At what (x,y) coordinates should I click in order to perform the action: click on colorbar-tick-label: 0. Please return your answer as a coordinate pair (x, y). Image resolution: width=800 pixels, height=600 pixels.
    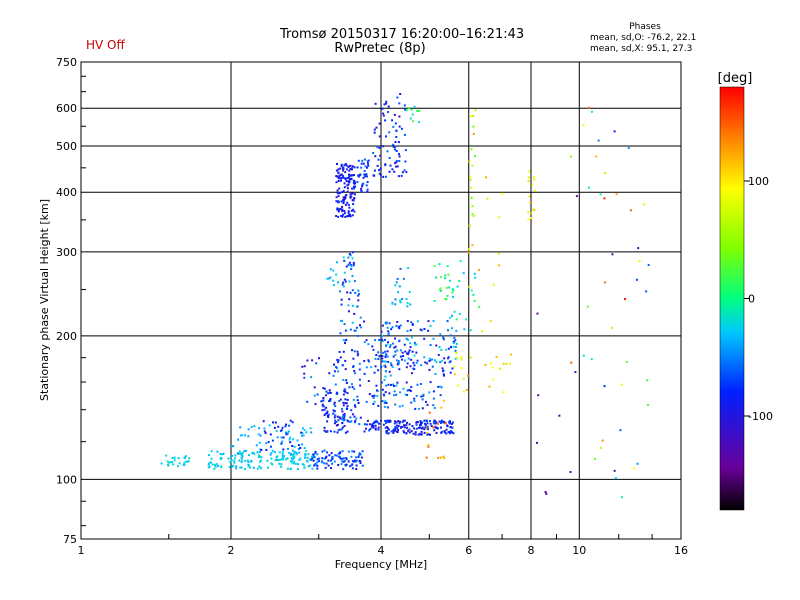
    Looking at the image, I should click on (751, 299).